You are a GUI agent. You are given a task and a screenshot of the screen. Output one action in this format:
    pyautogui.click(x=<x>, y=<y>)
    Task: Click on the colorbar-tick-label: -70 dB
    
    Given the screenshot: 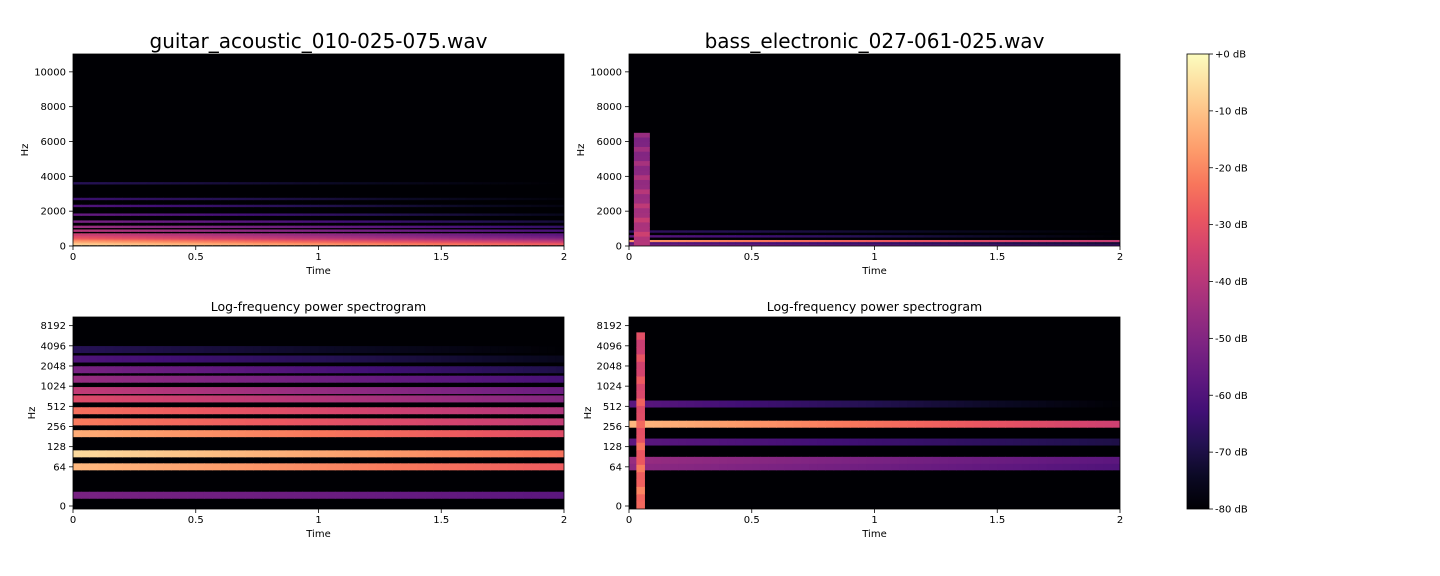 What is the action you would take?
    pyautogui.click(x=1231, y=453)
    